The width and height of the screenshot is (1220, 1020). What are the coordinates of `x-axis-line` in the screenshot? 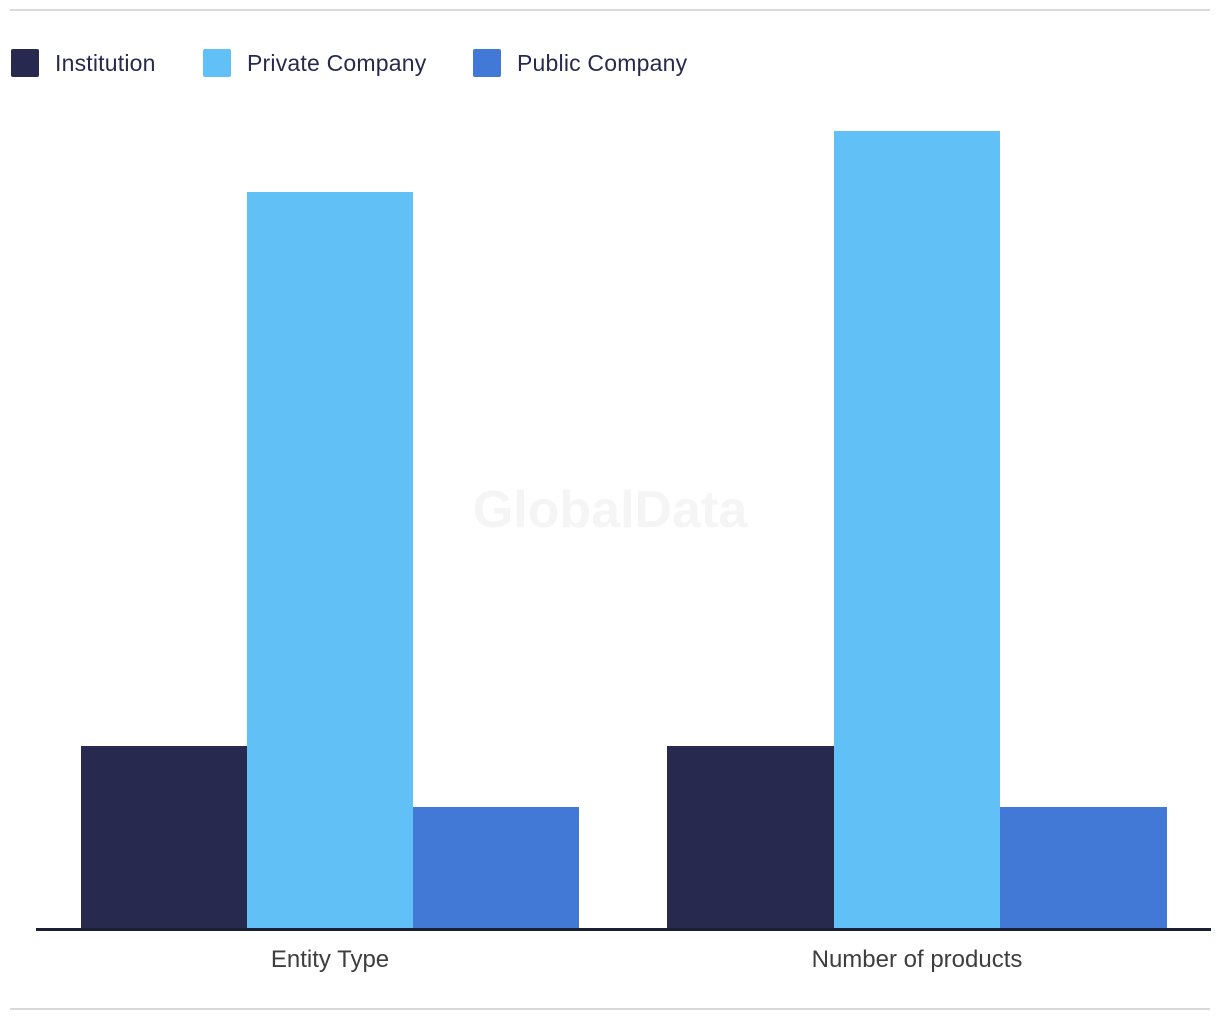 It's located at (623, 929).